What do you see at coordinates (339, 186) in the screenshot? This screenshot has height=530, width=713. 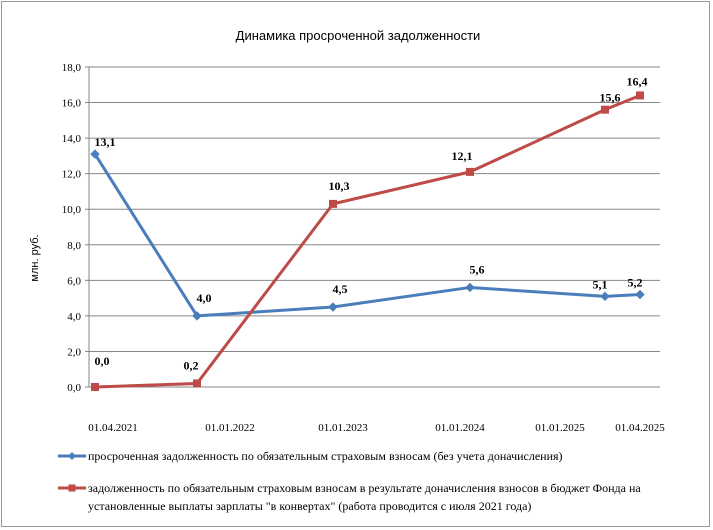 I see `data-label: 10,3` at bounding box center [339, 186].